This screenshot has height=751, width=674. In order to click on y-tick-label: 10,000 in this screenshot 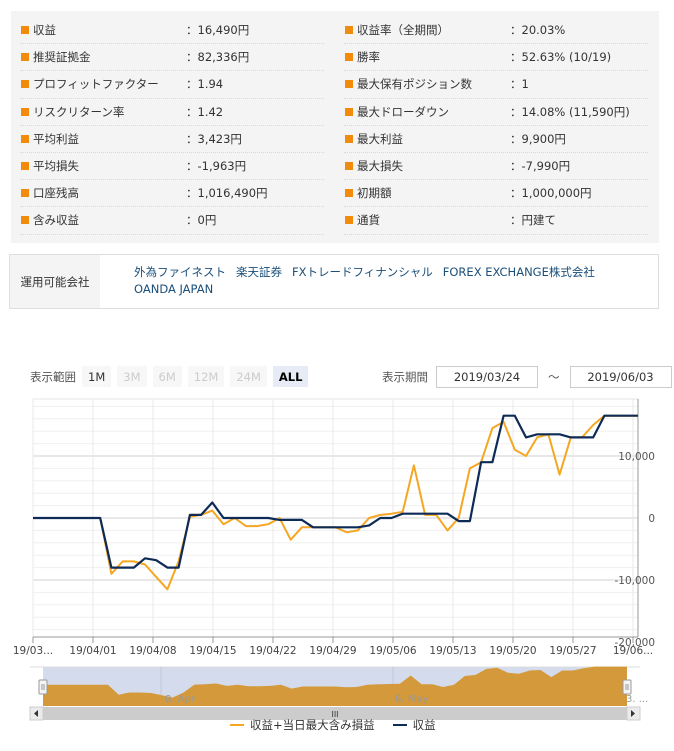, I will do `click(636, 457)`.